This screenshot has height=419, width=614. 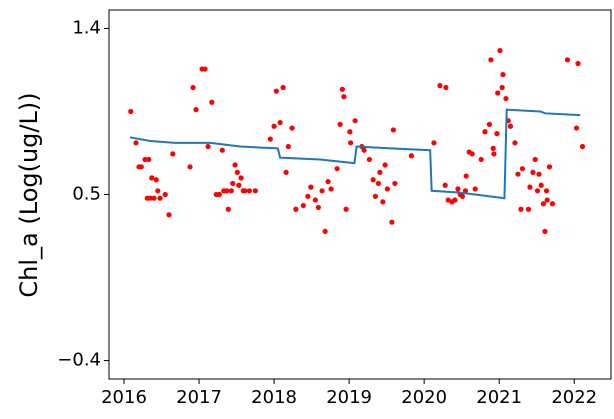 I want to click on x-tick-label: 2022, so click(x=574, y=397).